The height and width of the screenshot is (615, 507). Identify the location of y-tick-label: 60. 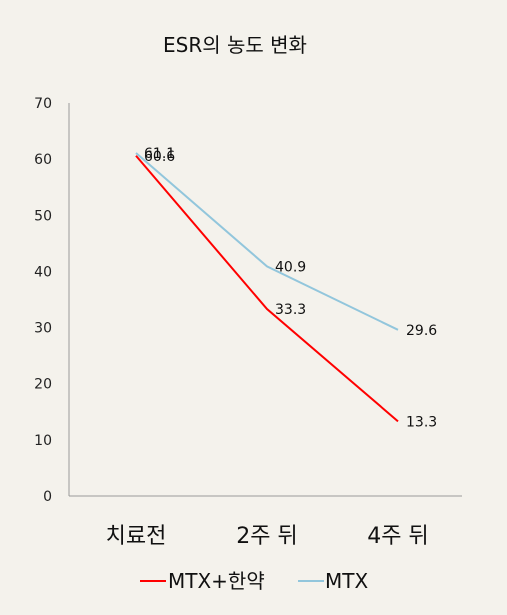
(43, 160).